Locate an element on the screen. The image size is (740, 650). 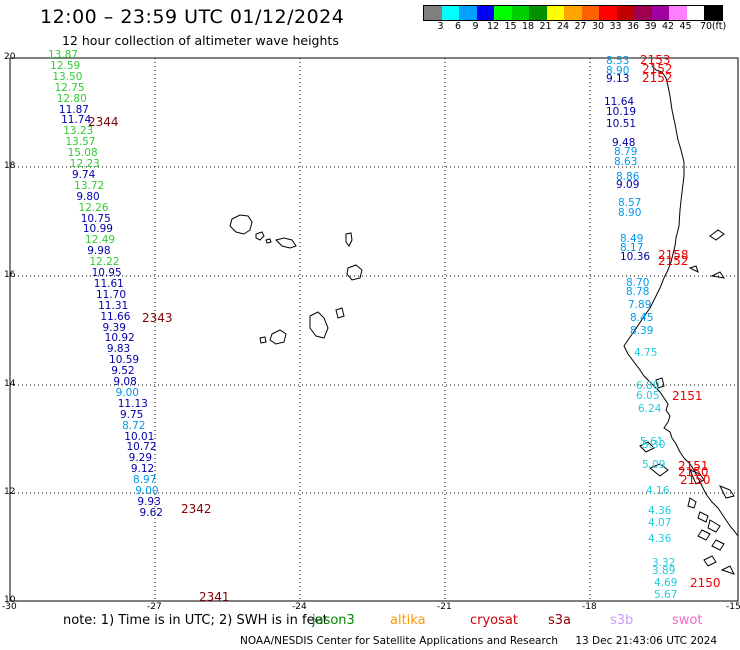
legend-tick-label: 21 is located at coordinates (545, 26).